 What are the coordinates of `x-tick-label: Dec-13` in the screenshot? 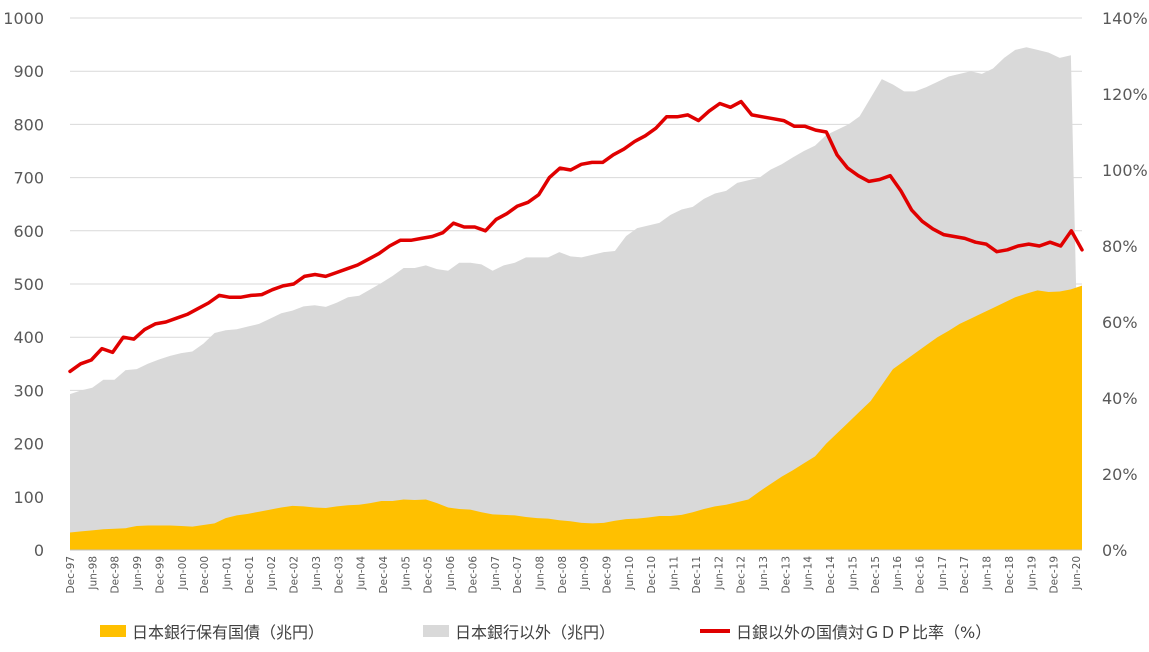 It's located at (786, 574).